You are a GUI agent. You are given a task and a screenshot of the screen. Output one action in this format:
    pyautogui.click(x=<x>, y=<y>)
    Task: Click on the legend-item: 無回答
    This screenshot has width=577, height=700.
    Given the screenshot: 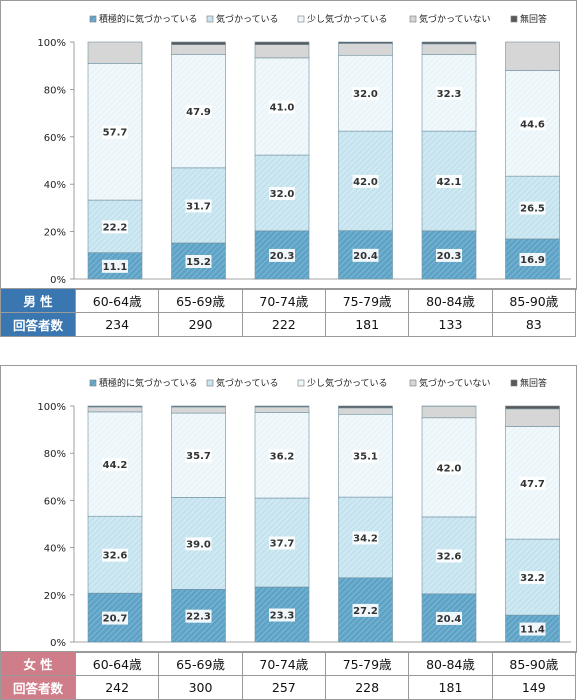 What is the action you would take?
    pyautogui.click(x=528, y=383)
    